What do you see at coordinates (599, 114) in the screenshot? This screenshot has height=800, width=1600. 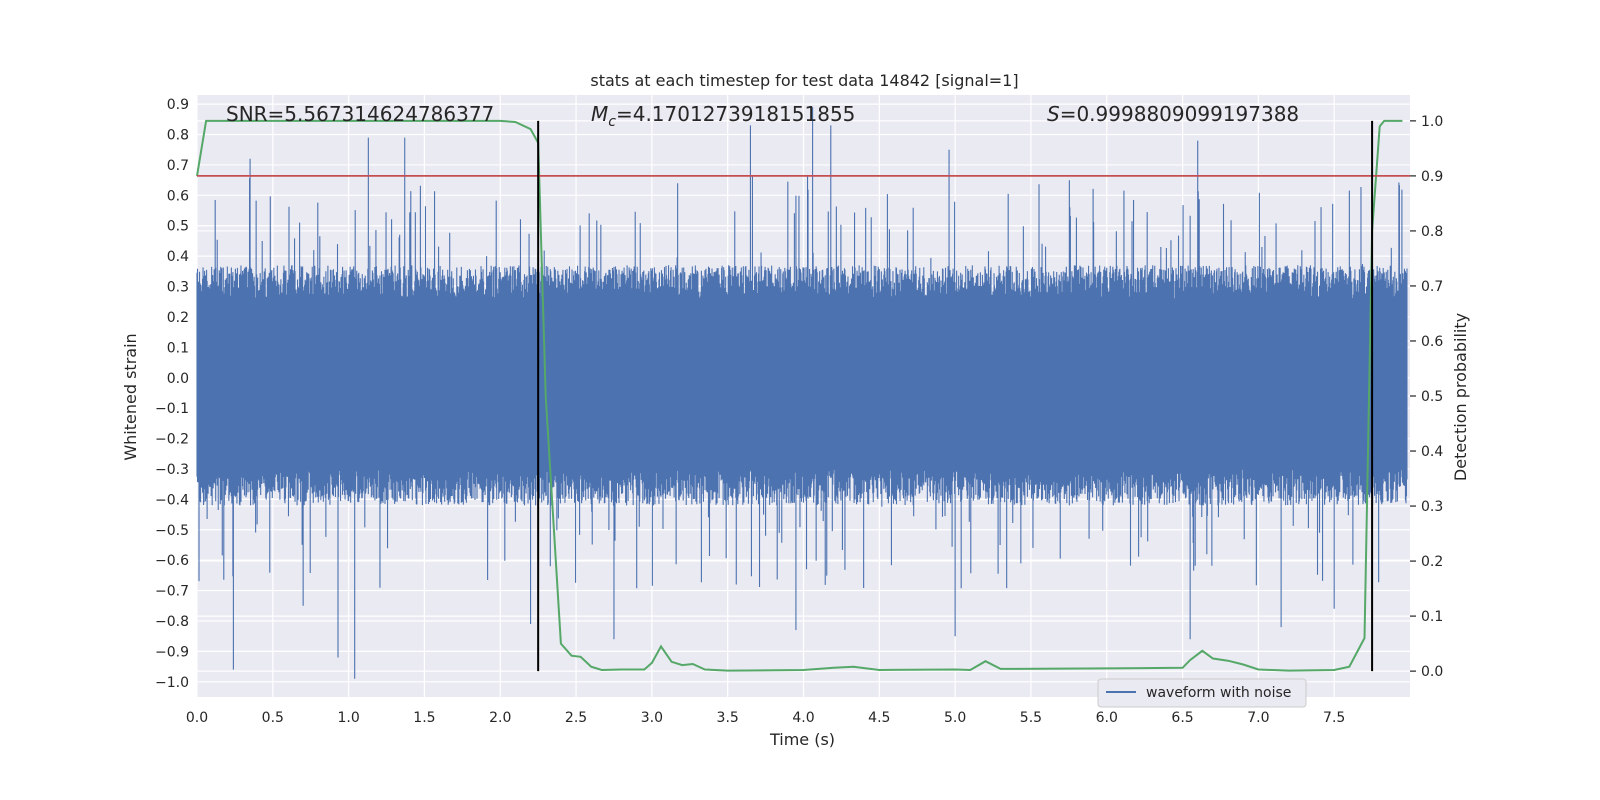 I see `mc-symbol: M` at bounding box center [599, 114].